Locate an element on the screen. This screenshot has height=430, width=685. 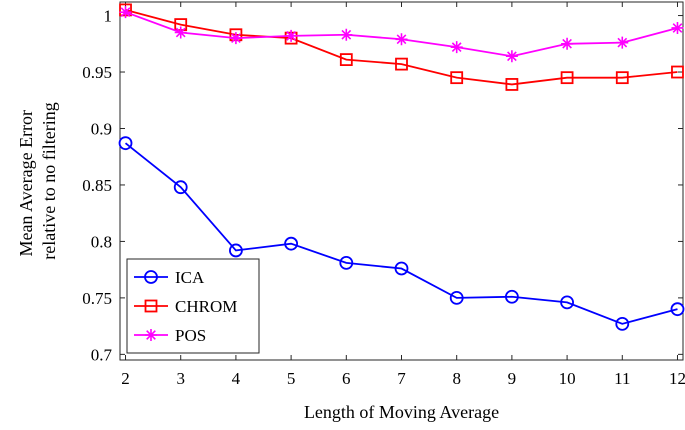
x-tick-label: 10 is located at coordinates (567, 378).